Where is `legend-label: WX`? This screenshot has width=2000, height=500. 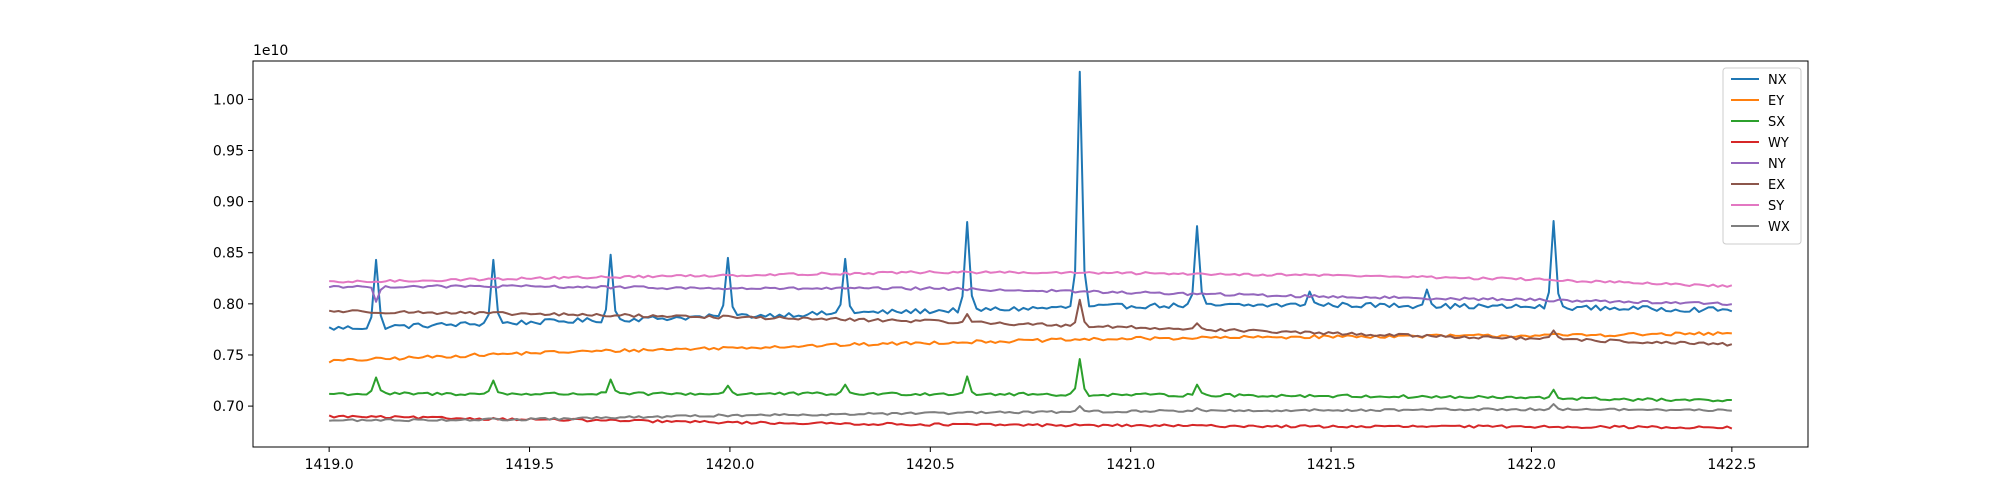 legend-label: WX is located at coordinates (1779, 227).